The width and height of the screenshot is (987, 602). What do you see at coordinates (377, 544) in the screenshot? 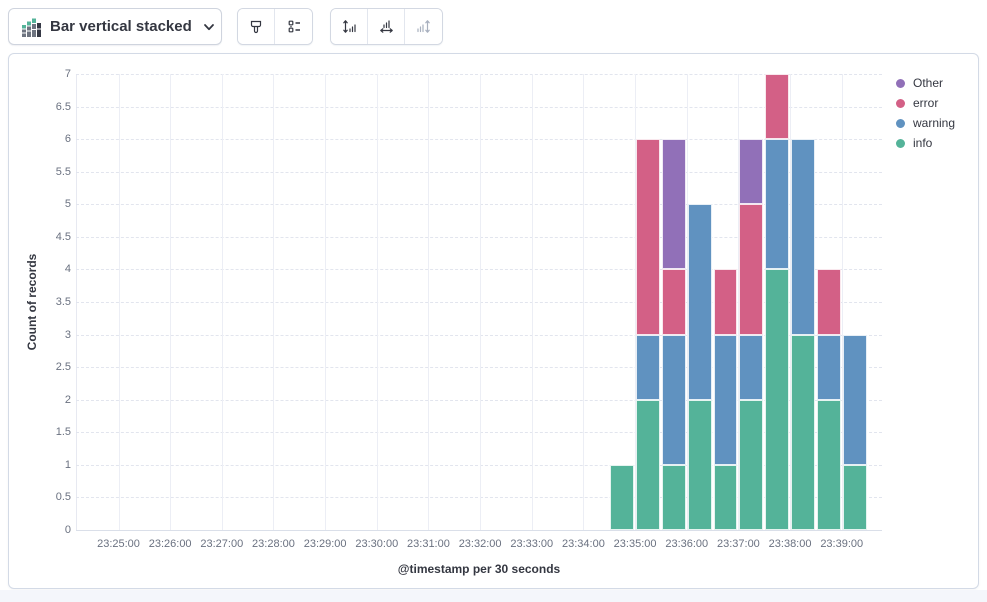
I see `x-tick-label: 23:30:00` at bounding box center [377, 544].